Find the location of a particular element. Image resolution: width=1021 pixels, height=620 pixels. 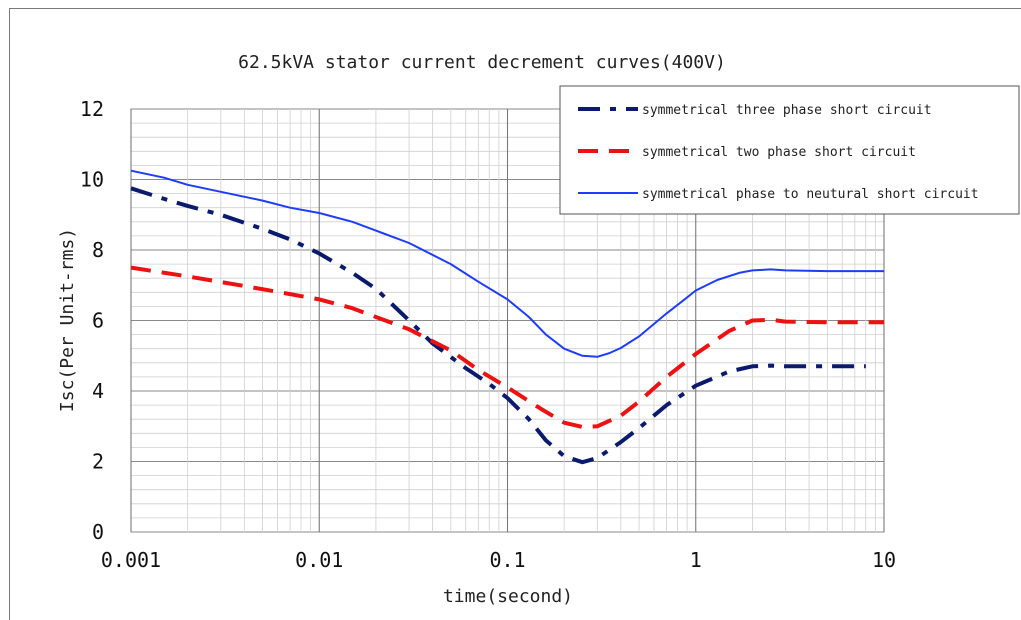

y-tick-label: 4 is located at coordinates (98, 391).